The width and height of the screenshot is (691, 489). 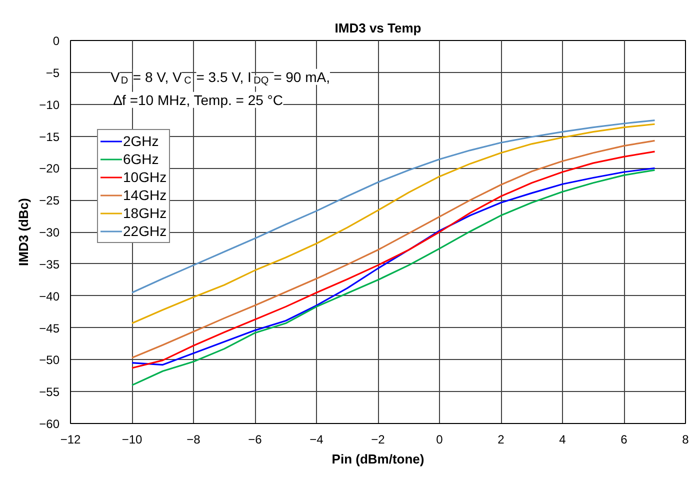 I want to click on legend-label: 18GHz, so click(x=145, y=213).